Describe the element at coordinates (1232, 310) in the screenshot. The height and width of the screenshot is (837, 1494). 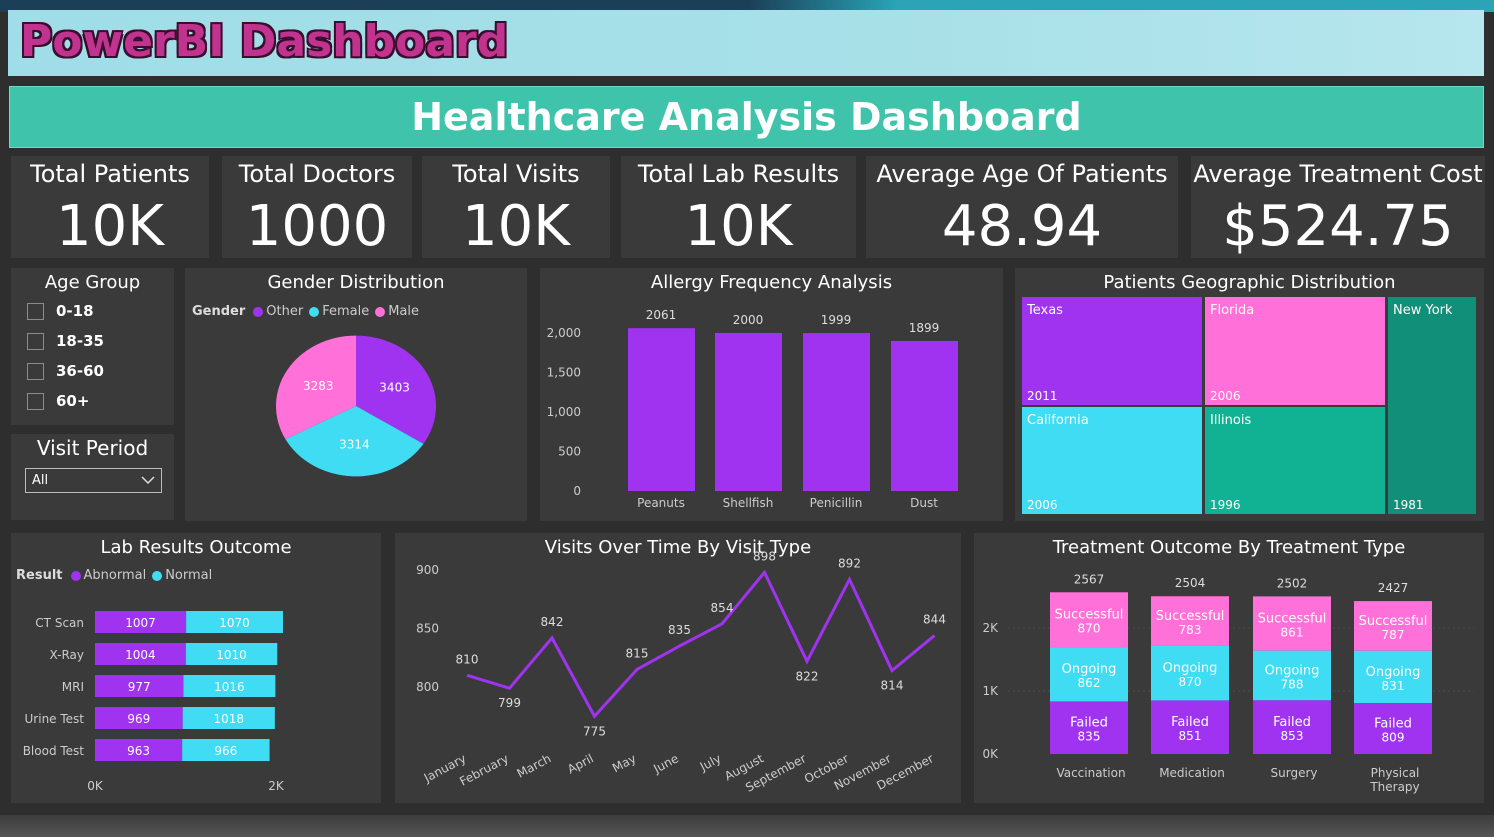
I see `treemap-label: Florida` at that location.